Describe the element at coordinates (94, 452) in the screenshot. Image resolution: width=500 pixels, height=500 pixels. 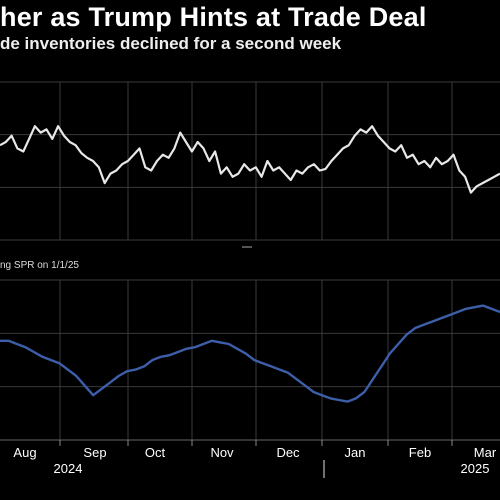
I see `x-tick-label: Sep` at that location.